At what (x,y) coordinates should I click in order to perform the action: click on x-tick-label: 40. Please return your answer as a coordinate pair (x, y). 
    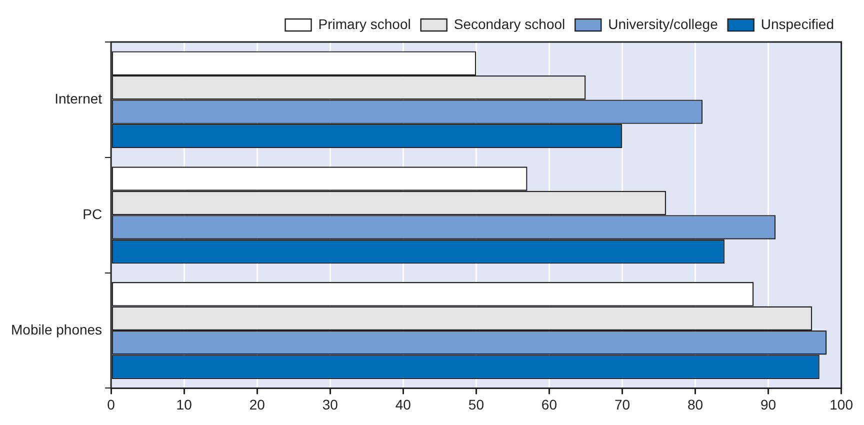
    Looking at the image, I should click on (403, 404).